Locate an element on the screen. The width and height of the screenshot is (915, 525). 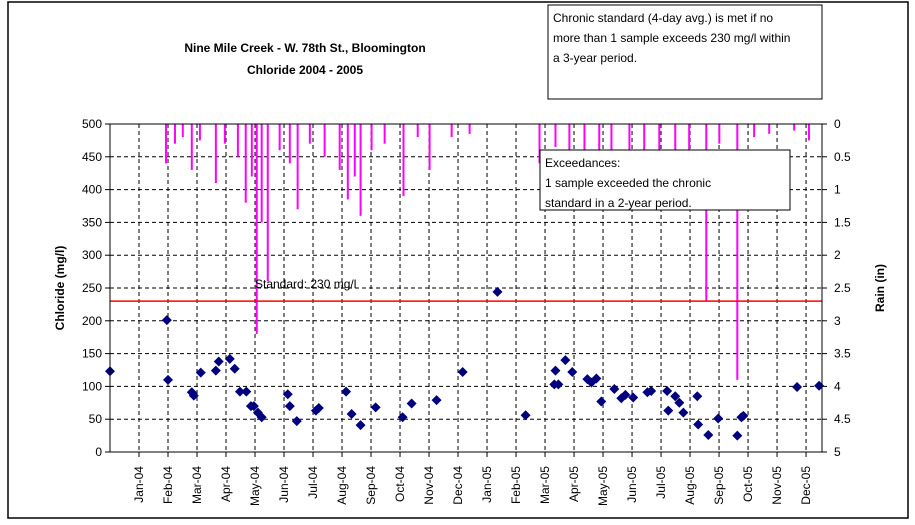
x-tick-label: Mar-04 is located at coordinates (197, 485).